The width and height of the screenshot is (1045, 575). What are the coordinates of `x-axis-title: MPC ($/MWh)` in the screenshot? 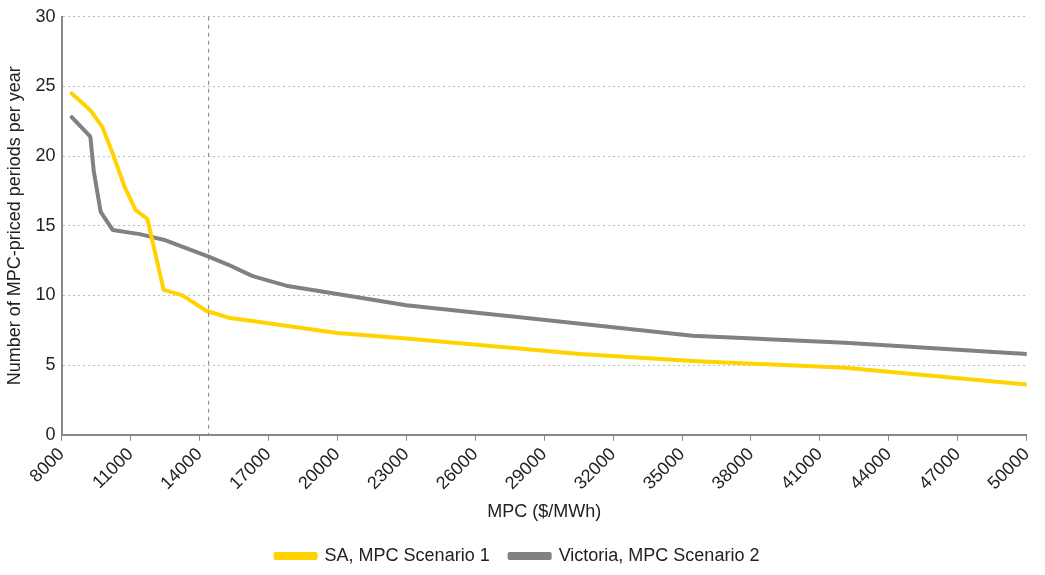 It's located at (544, 511).